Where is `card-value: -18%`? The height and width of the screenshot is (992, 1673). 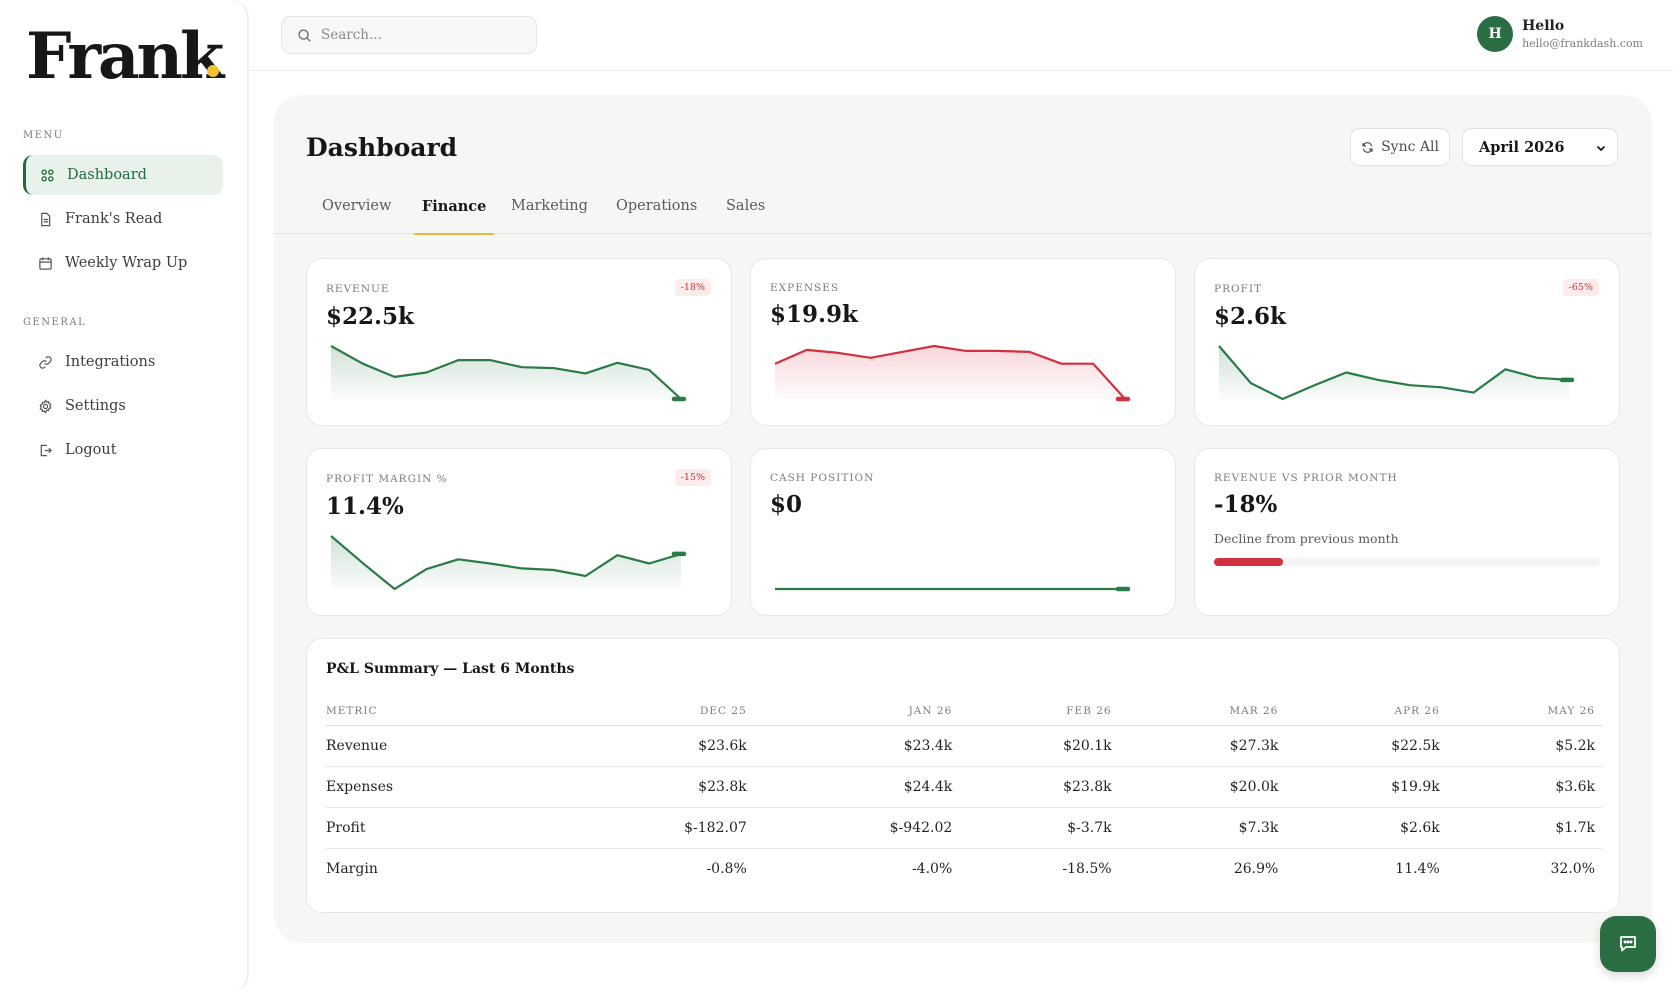
card-value: -18% is located at coordinates (1246, 504).